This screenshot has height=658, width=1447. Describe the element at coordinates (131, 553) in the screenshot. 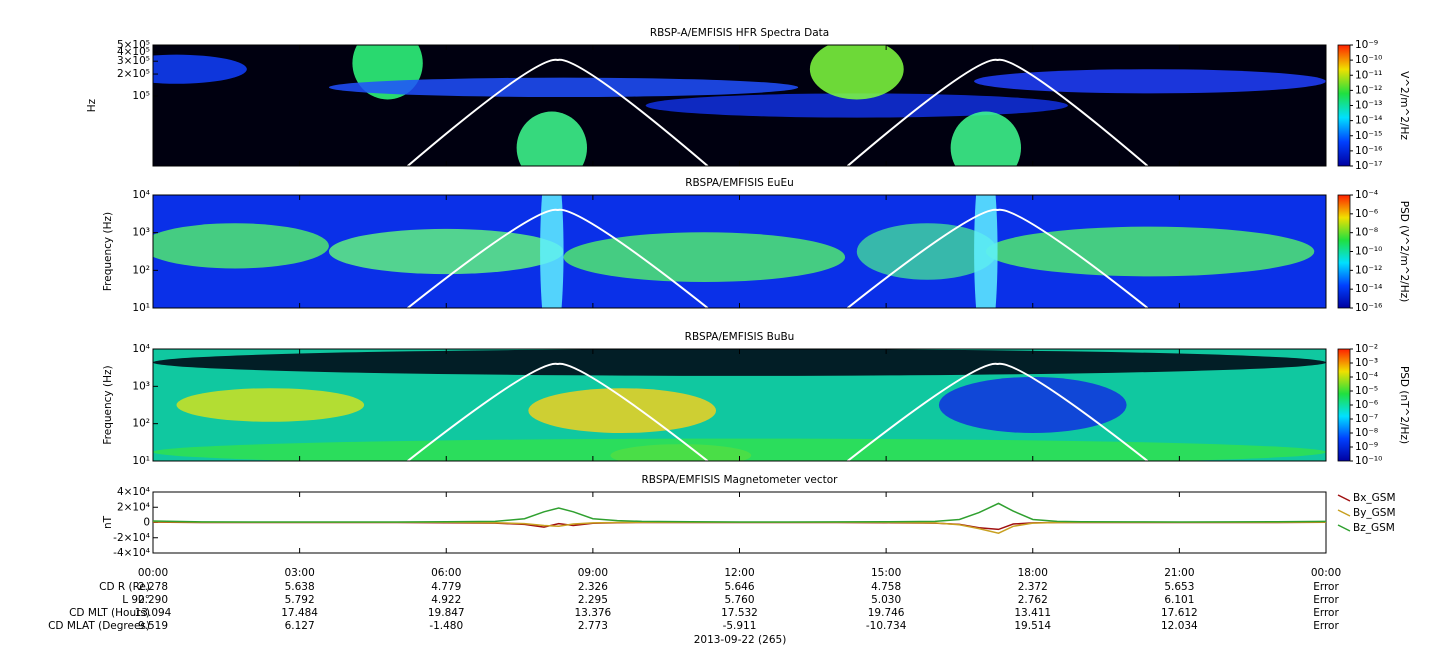

I see `y-tick-label: -4×10⁴` at that location.